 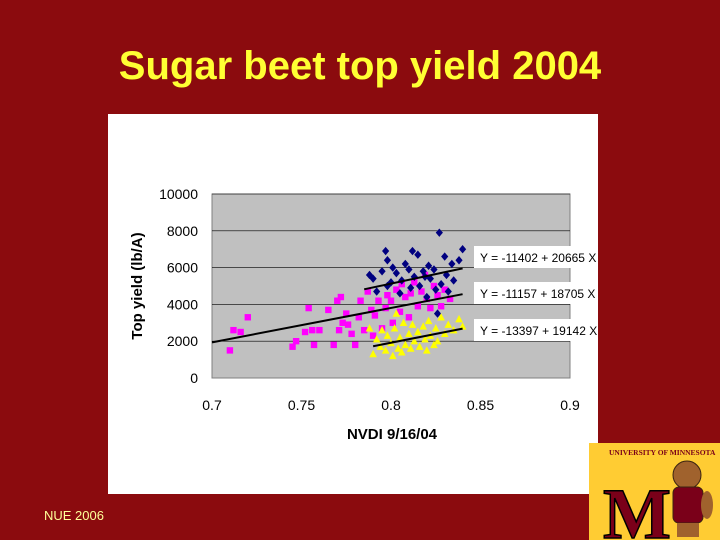 I want to click on x-tick-label: 0.8, so click(x=391, y=405).